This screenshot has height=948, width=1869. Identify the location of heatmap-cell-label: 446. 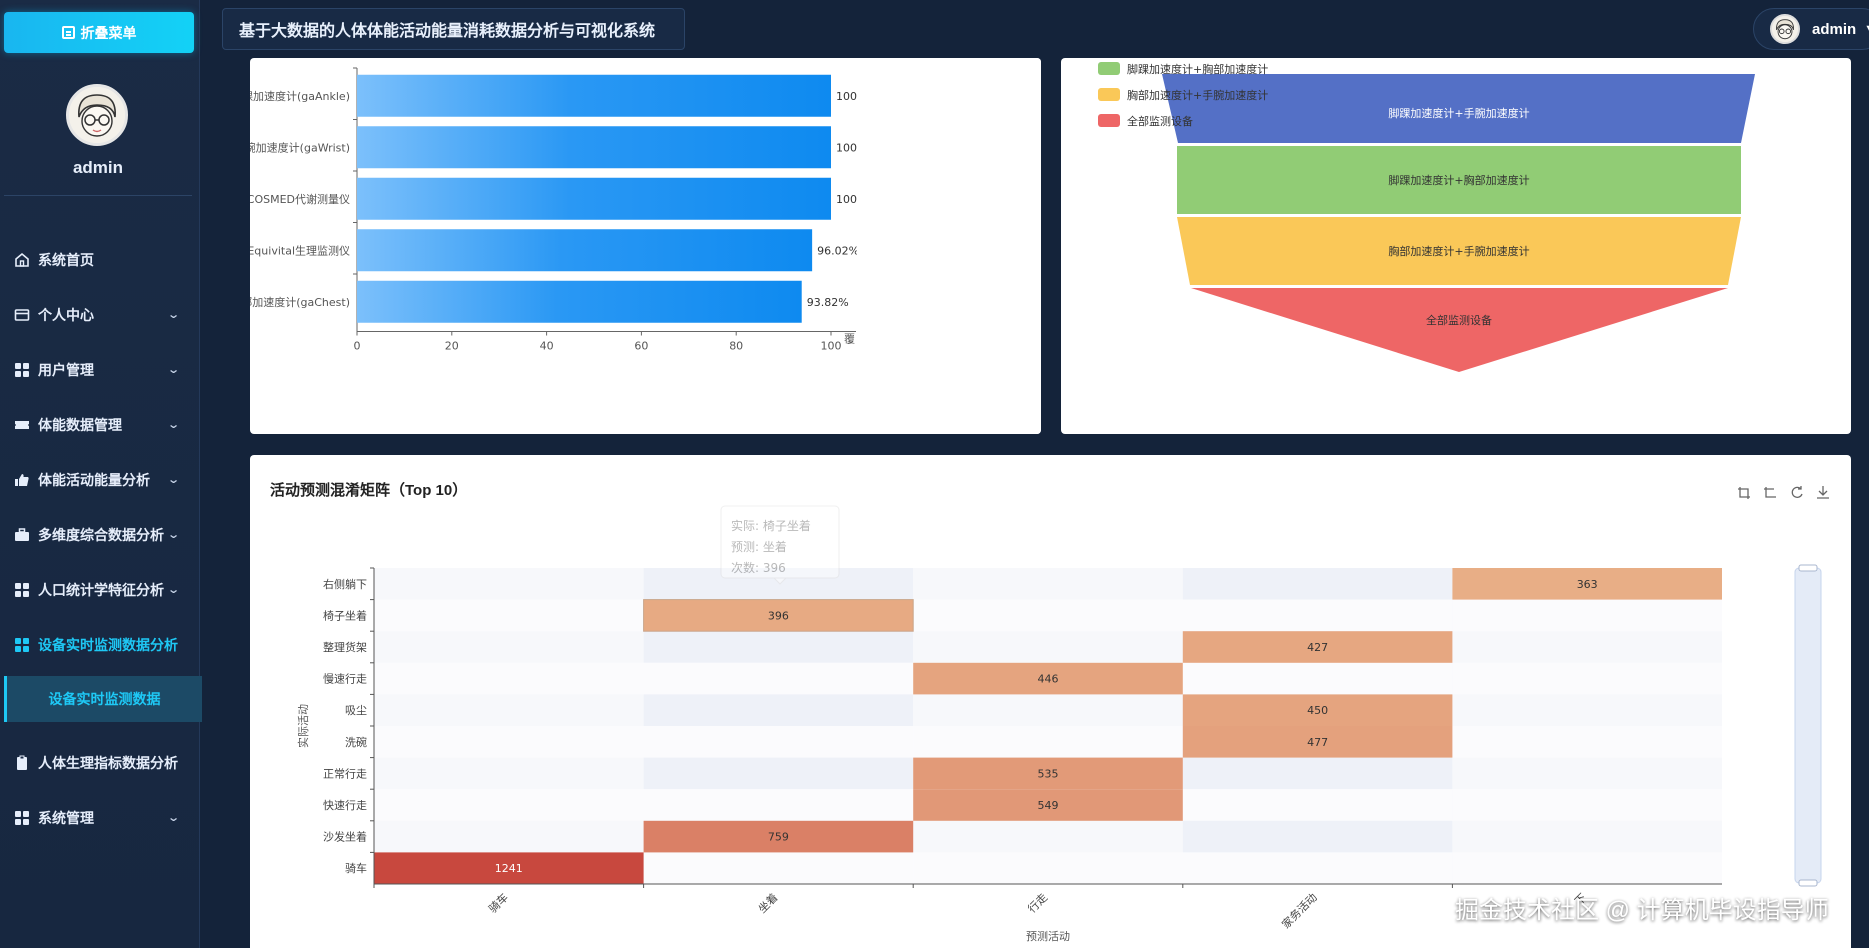
(1048, 679).